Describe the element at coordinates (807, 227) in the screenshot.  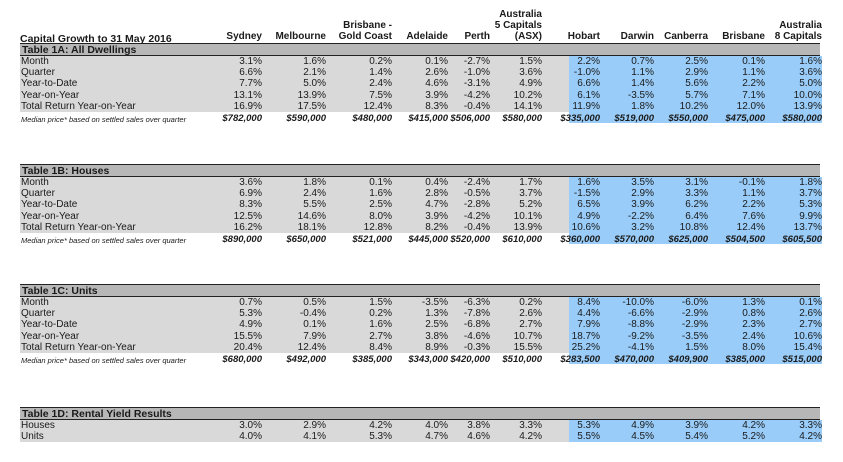
I see `value-cell: 13.7%` at that location.